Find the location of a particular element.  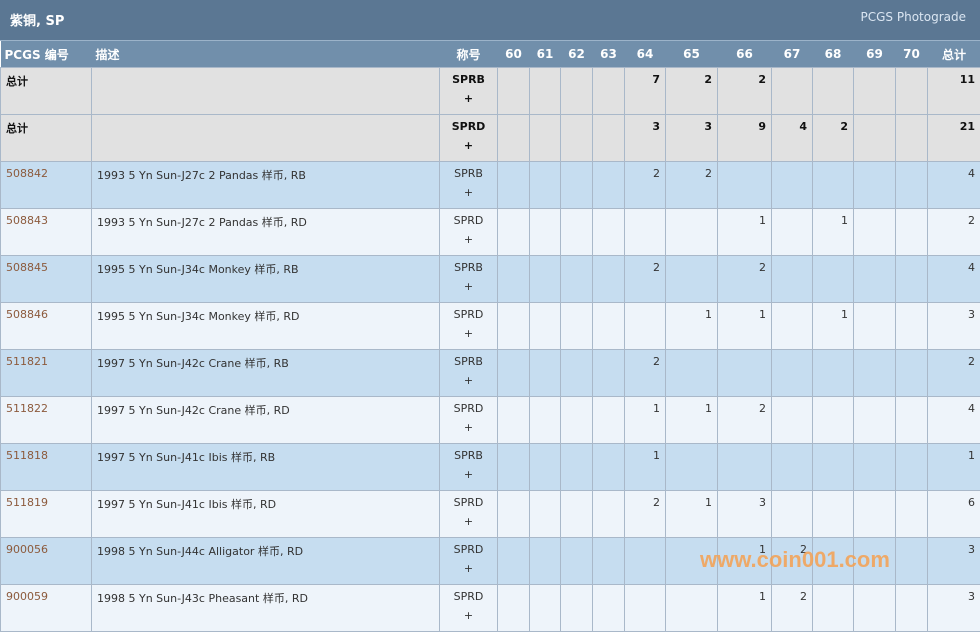

column-header: 总计 is located at coordinates (954, 54).